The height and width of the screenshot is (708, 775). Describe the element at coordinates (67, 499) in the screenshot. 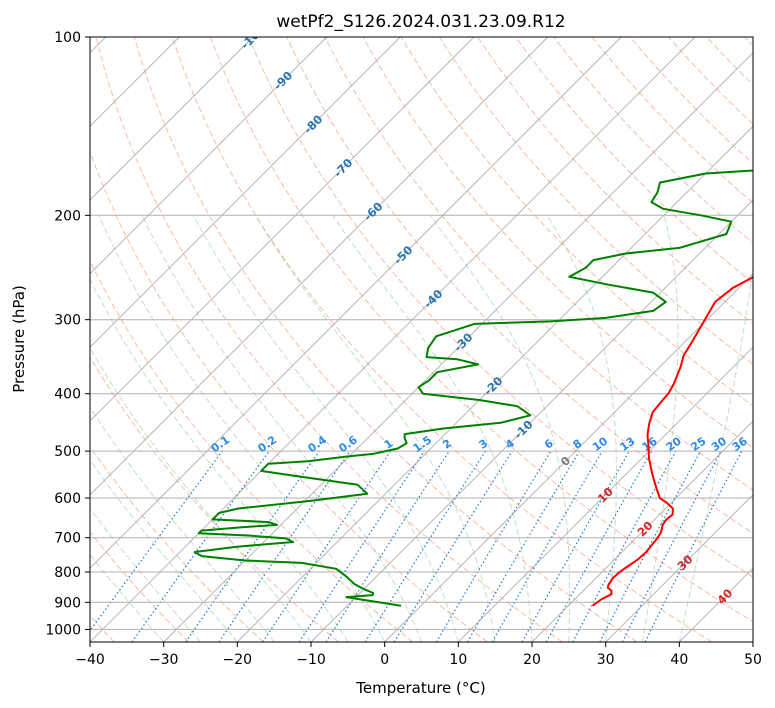

I see `y-tick-label: 600` at that location.